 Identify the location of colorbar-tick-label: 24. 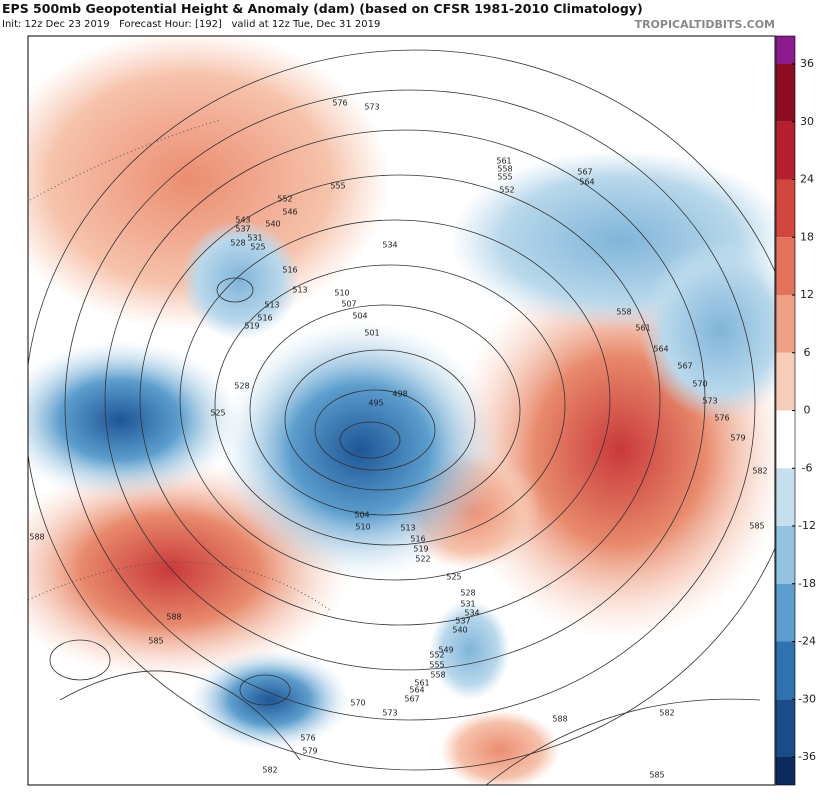
(807, 179).